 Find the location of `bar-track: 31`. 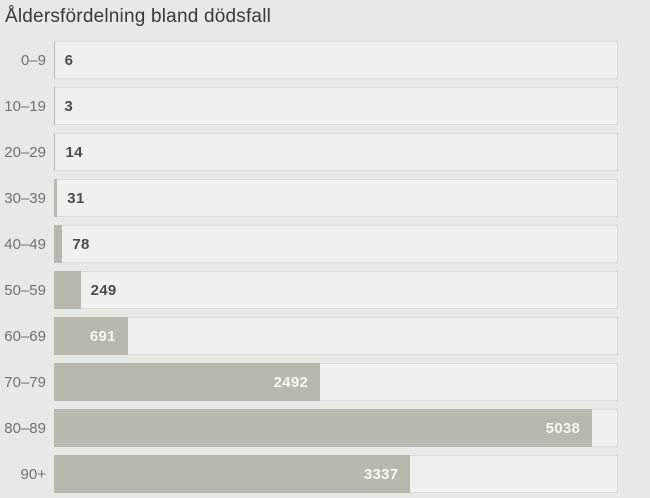

bar-track: 31 is located at coordinates (336, 198).